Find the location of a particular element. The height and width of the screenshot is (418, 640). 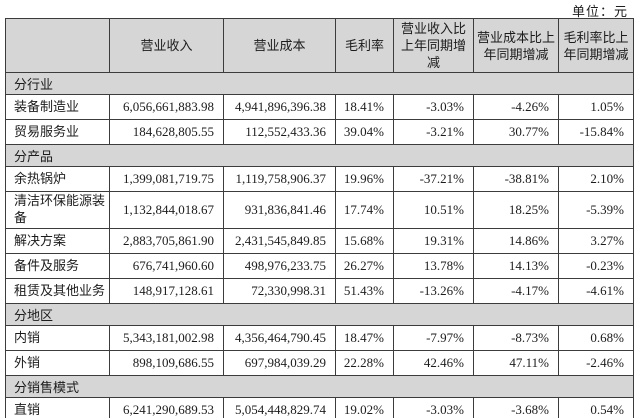

value-cell: 498,976,233.75 is located at coordinates (279, 266).